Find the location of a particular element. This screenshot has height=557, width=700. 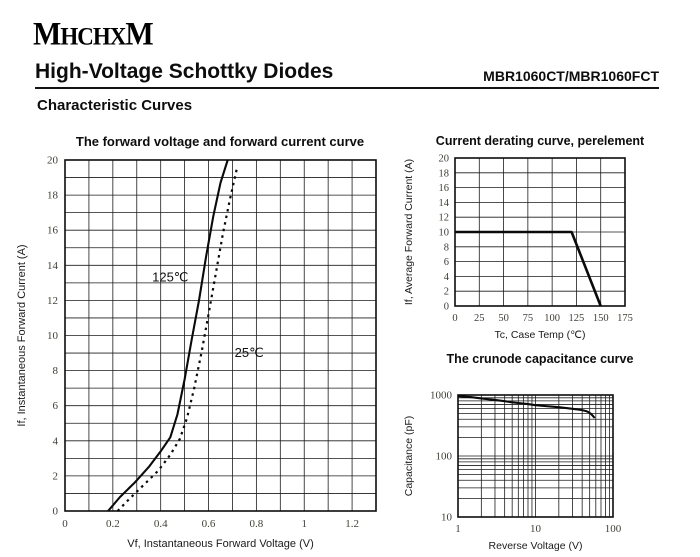

x-tick-label: 175 is located at coordinates (625, 318).